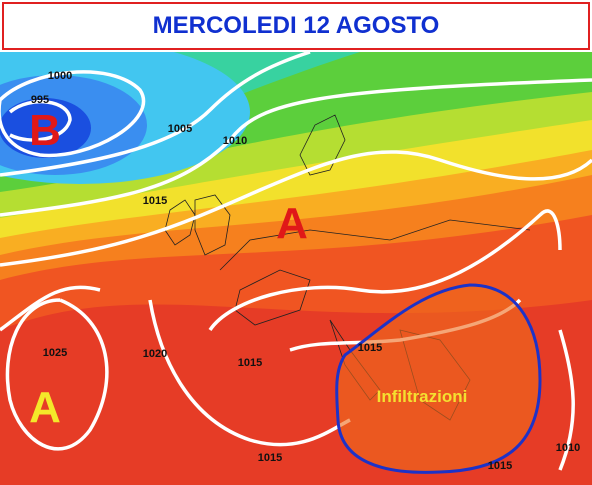 This screenshot has height=485, width=592. Describe the element at coordinates (180, 129) in the screenshot. I see `isobar-label: 1005` at that location.